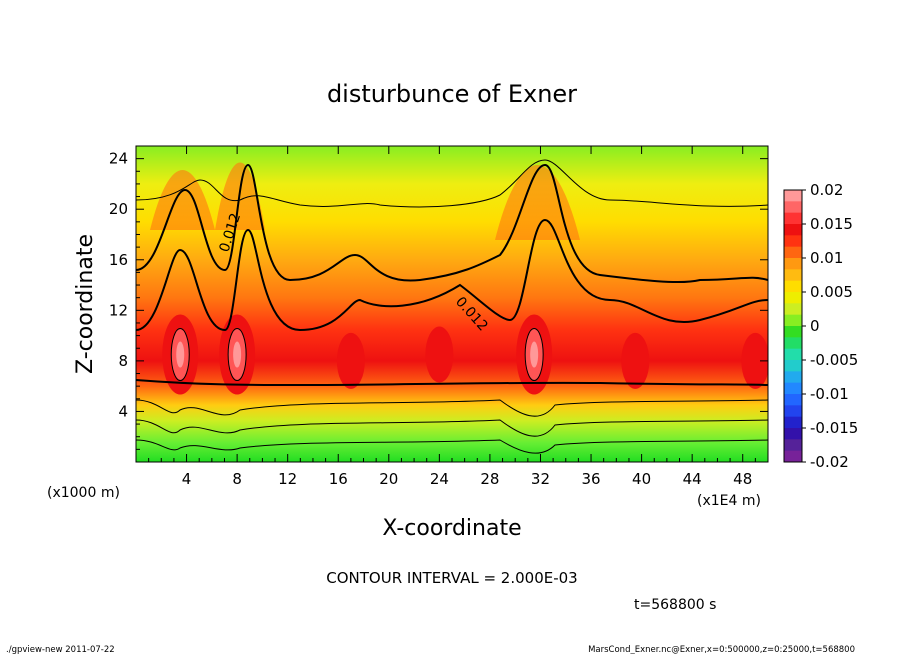  I want to click on y-tick-label: 12, so click(118, 310).